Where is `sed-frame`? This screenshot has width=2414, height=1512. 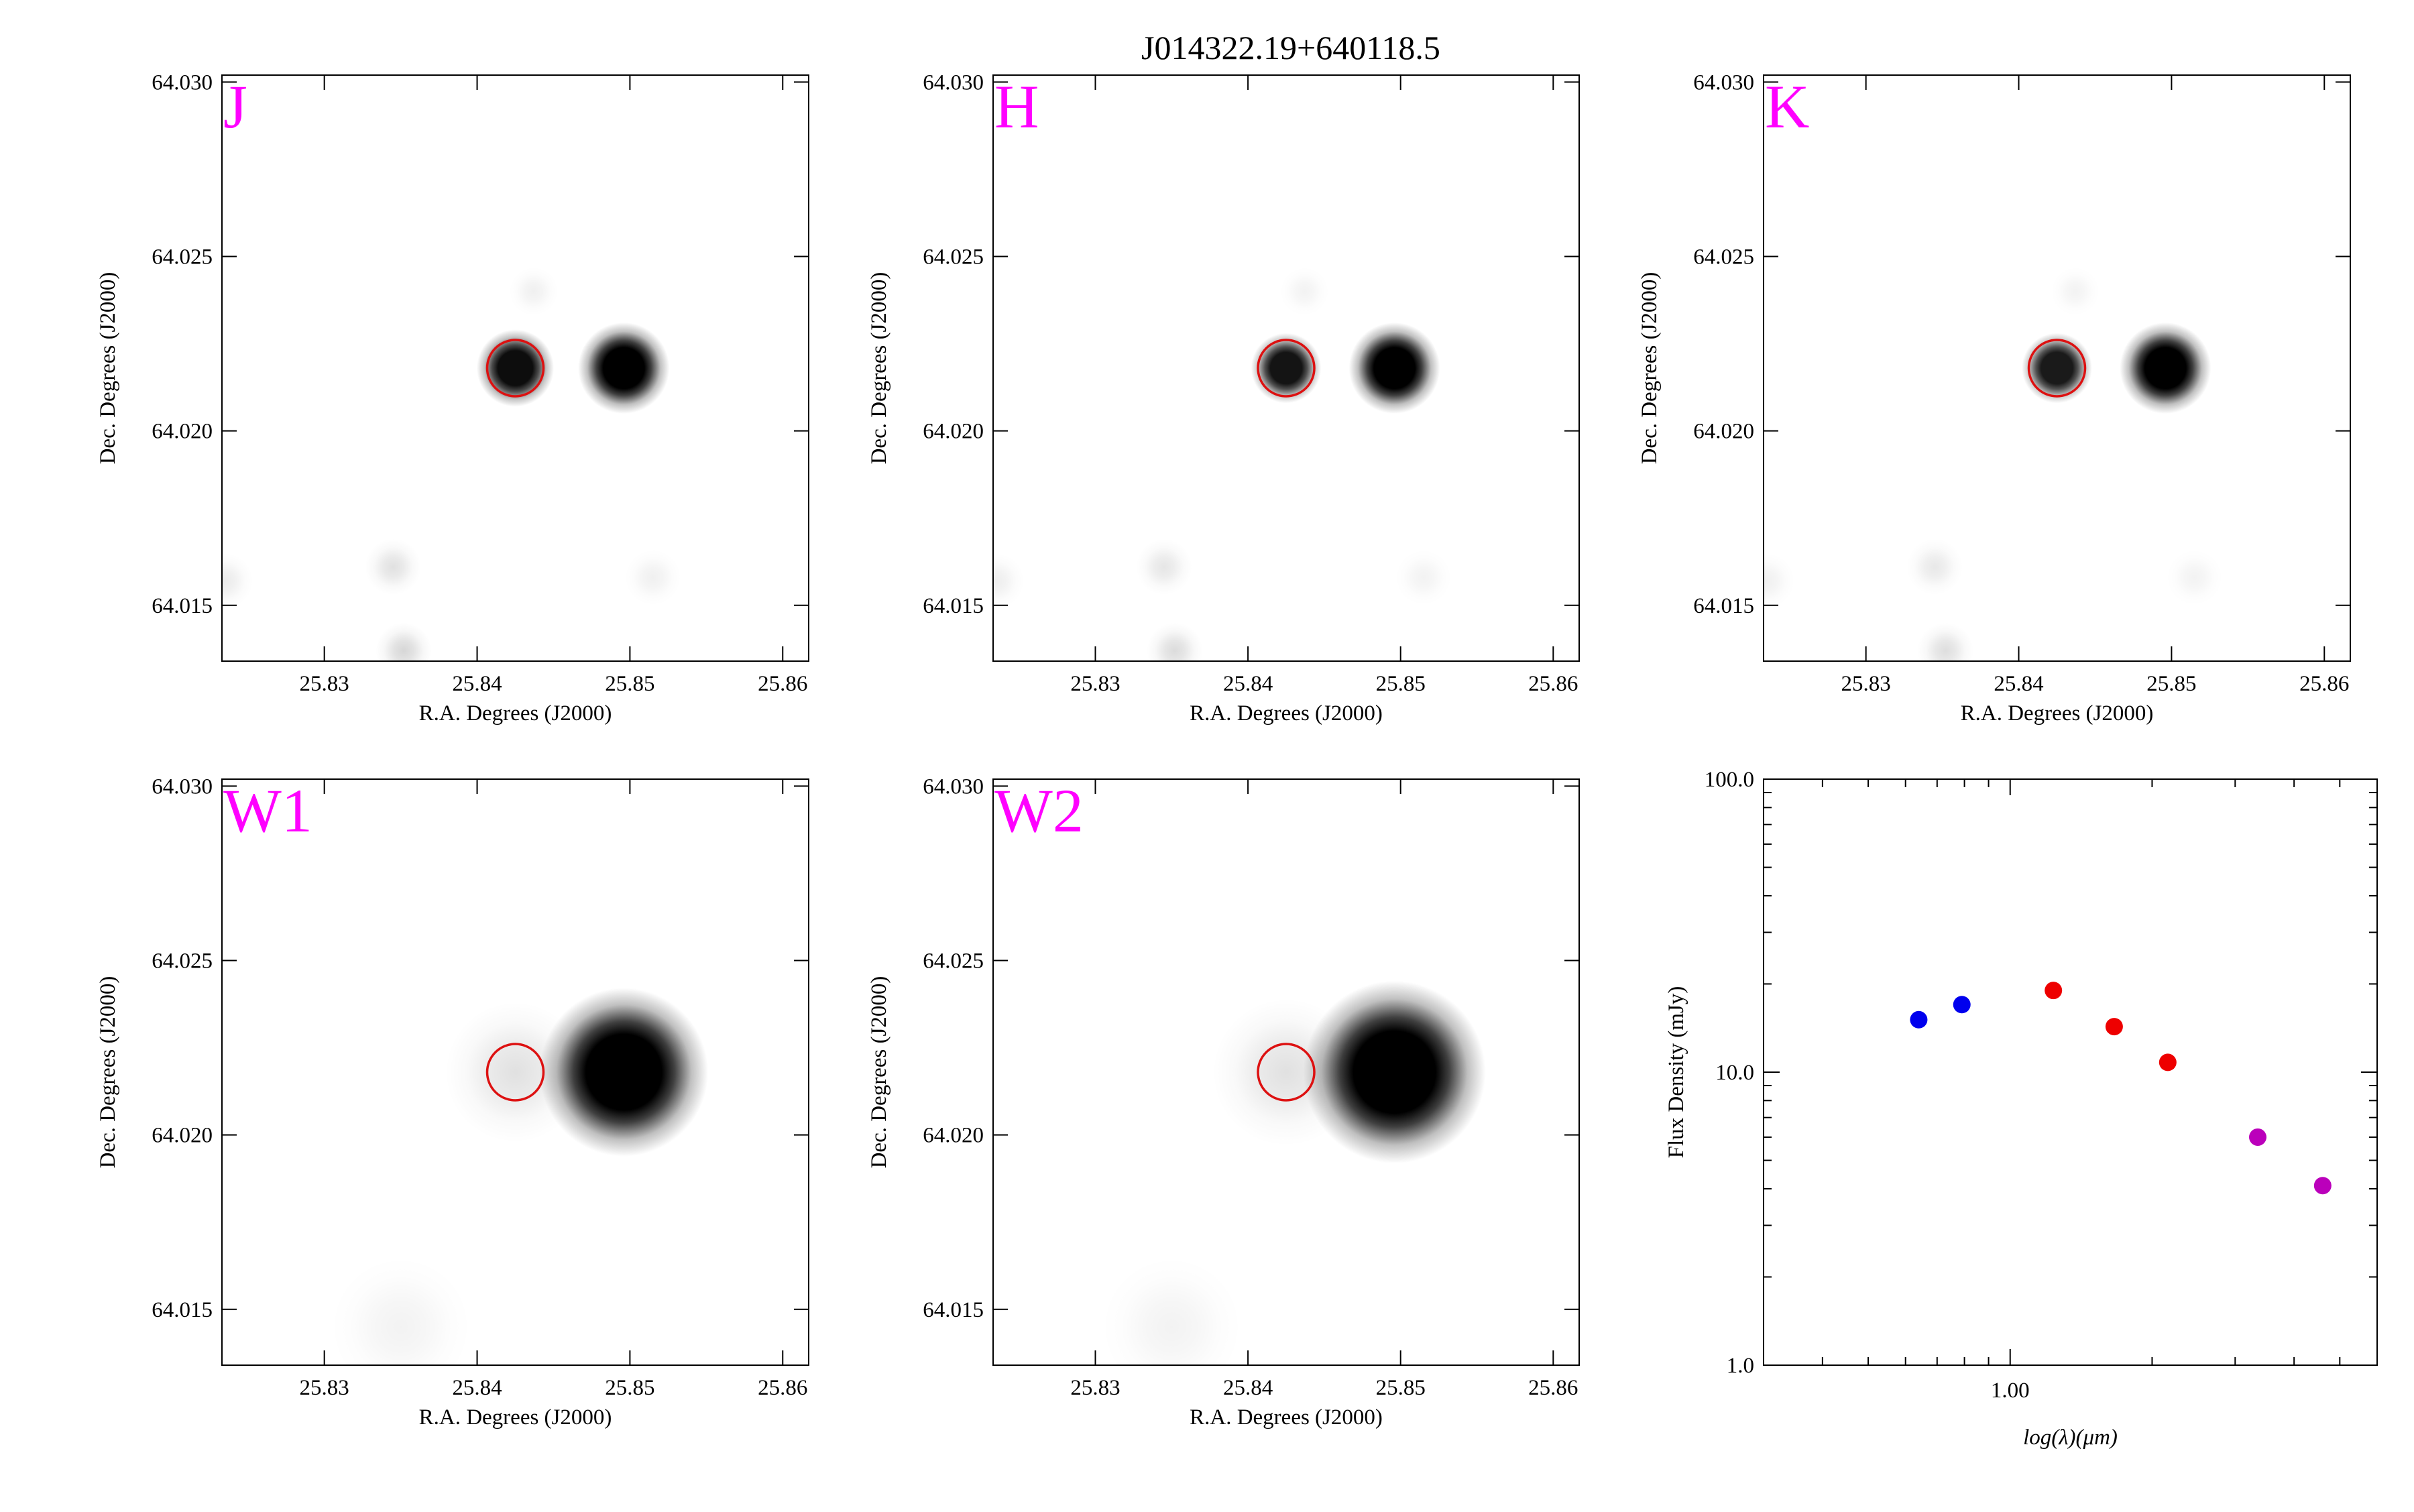 sed-frame is located at coordinates (2070, 1072).